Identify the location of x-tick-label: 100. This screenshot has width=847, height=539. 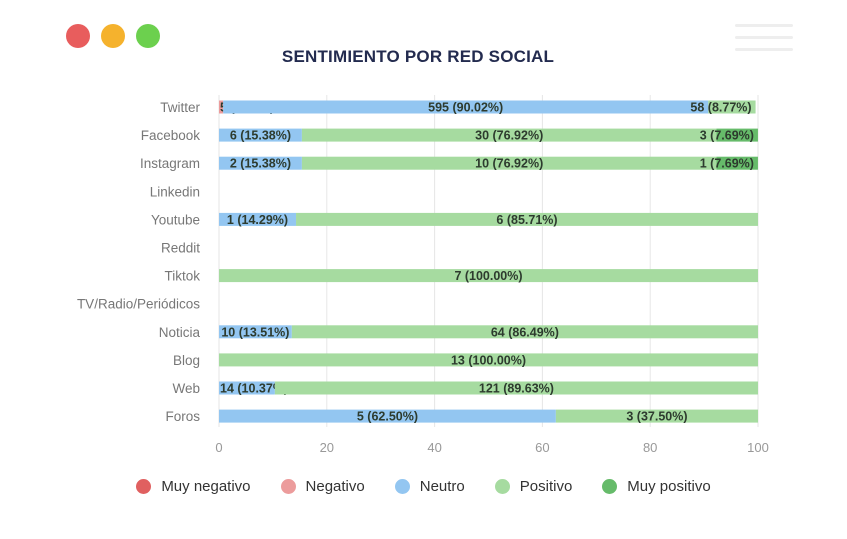
(758, 447).